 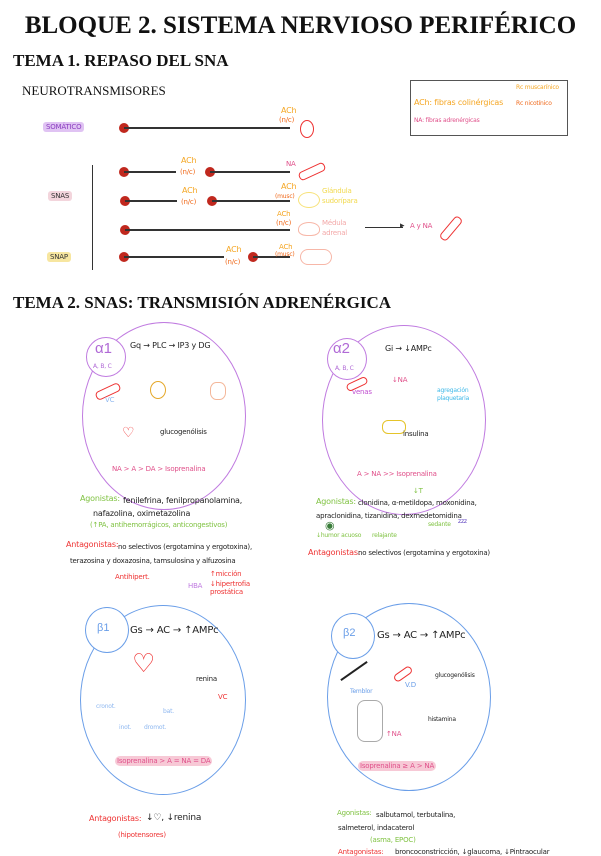 I want to click on beta1-badge, so click(x=107, y=630).